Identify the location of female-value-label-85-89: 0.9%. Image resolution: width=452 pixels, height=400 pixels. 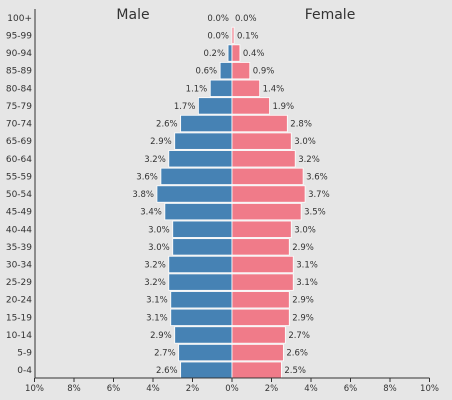
(264, 72).